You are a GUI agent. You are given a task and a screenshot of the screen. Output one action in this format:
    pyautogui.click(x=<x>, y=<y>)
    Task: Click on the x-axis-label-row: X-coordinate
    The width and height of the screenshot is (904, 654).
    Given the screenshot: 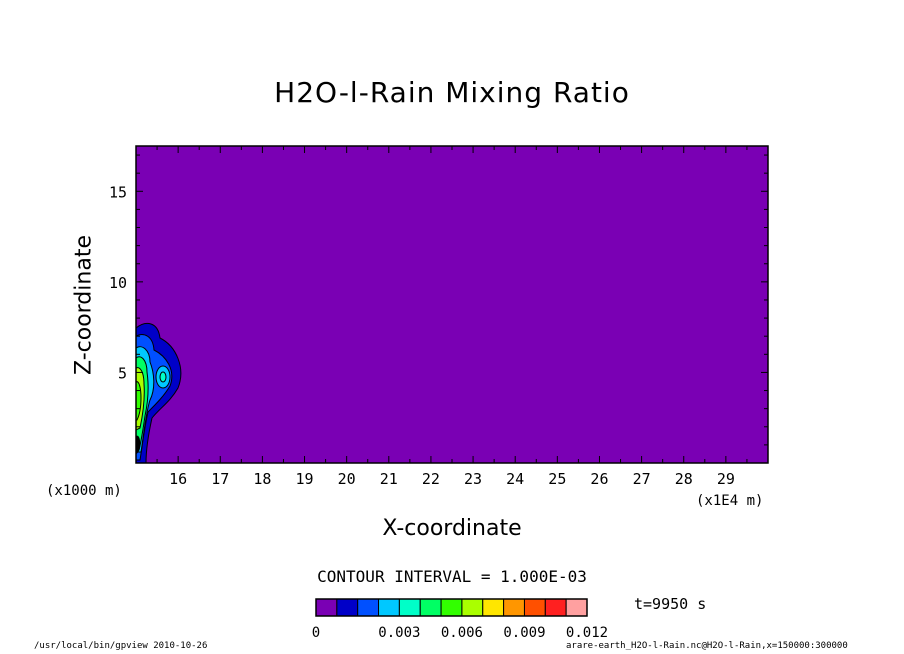 What is the action you would take?
    pyautogui.click(x=452, y=528)
    